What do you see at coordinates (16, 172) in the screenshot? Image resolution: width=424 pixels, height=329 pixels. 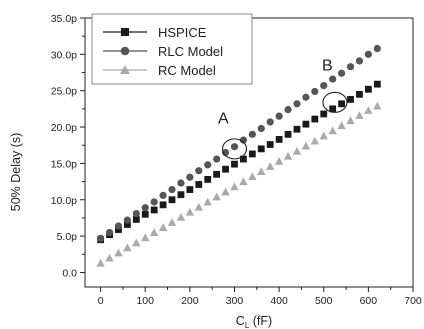 I see `y-axis-title: 50% Delay (s)` at bounding box center [16, 172].